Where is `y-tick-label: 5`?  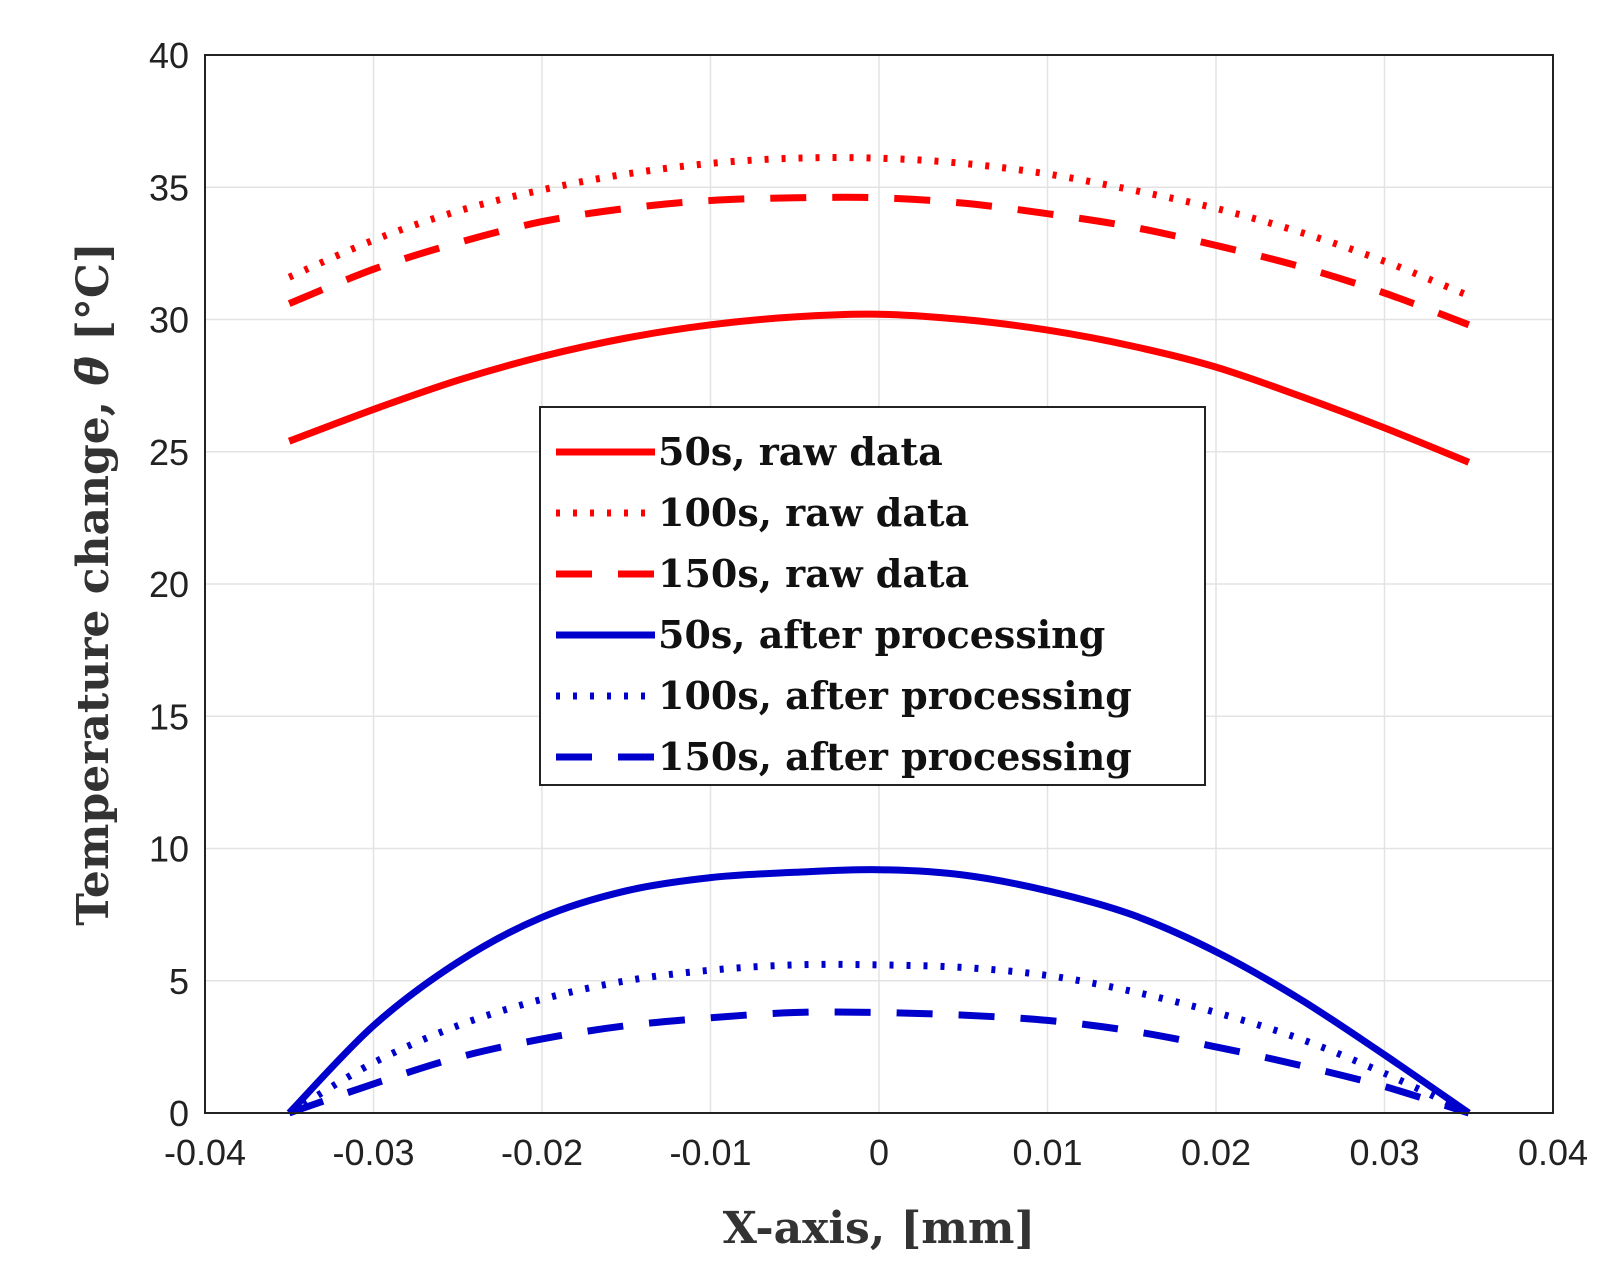 y-tick-label: 5 is located at coordinates (179, 981).